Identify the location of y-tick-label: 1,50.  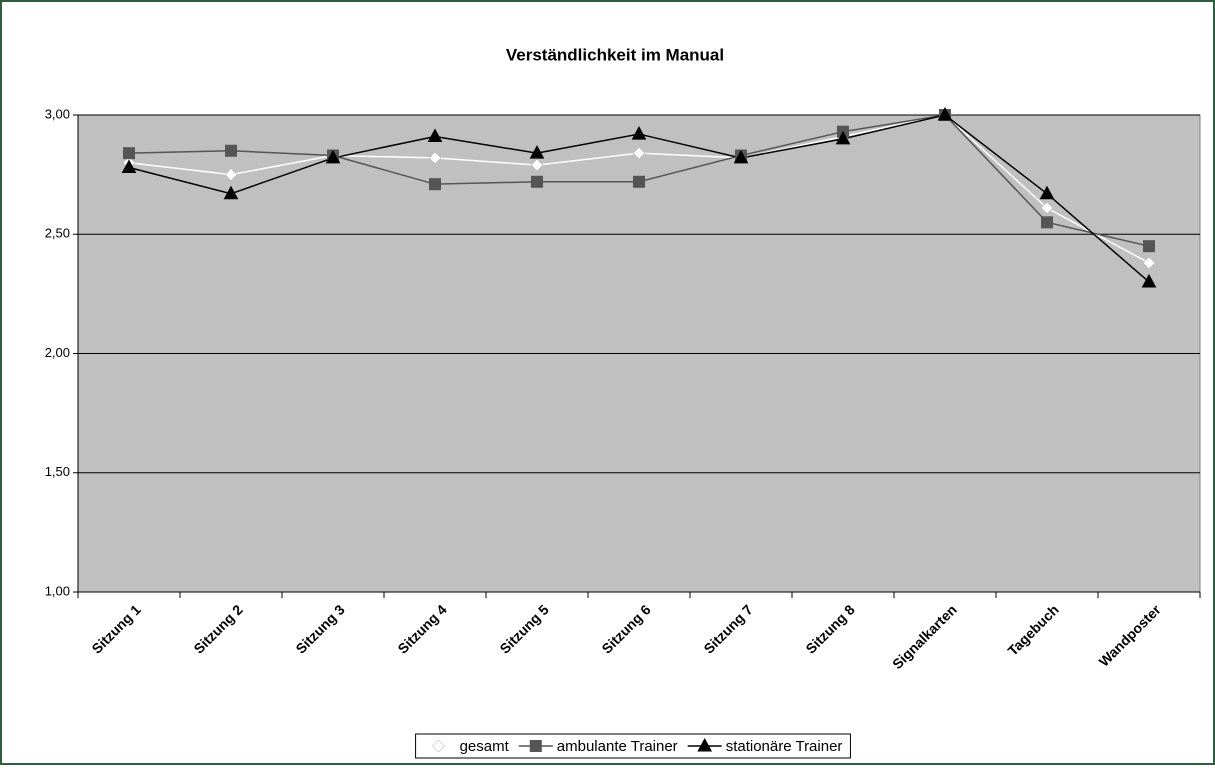
(57, 471).